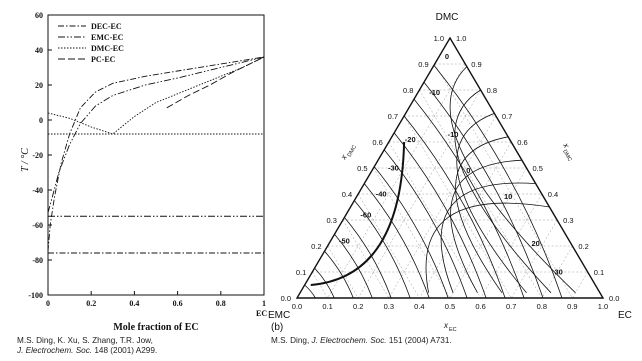 This screenshot has height=361, width=642. What do you see at coordinates (480, 306) in the screenshot?
I see `bottom-edge-tick: 0.6` at bounding box center [480, 306].